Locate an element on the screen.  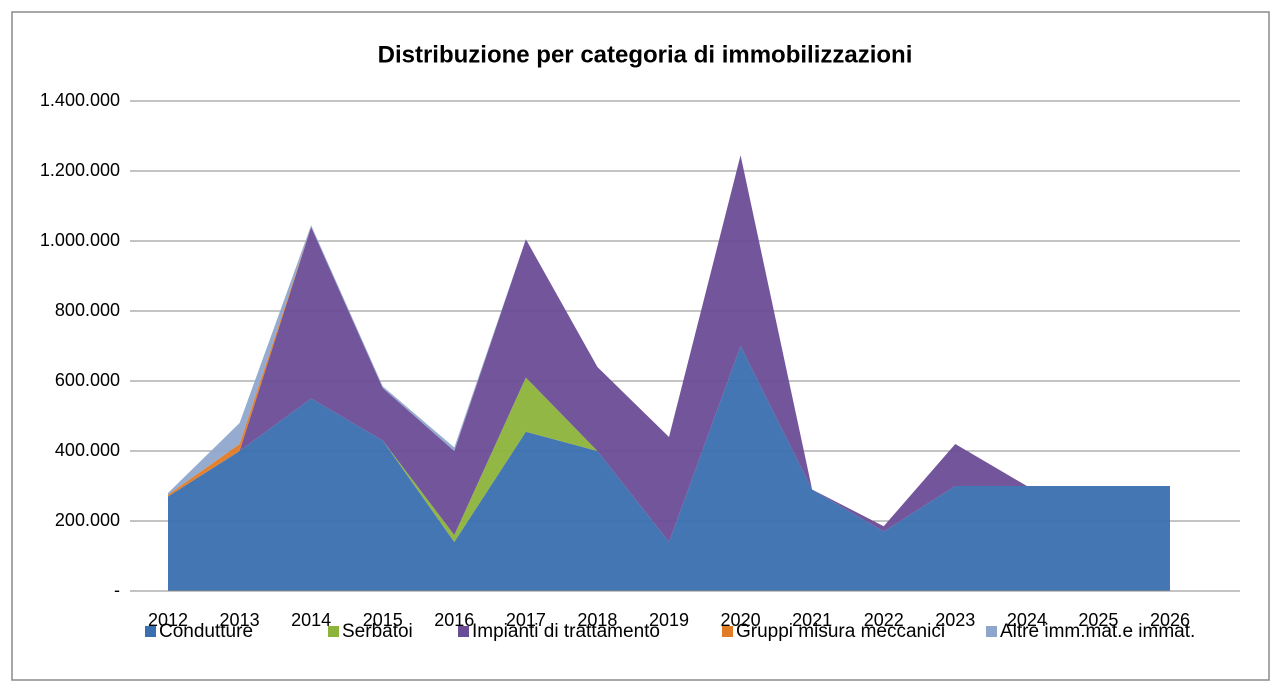
x-tick-label: 2018 is located at coordinates (597, 620).